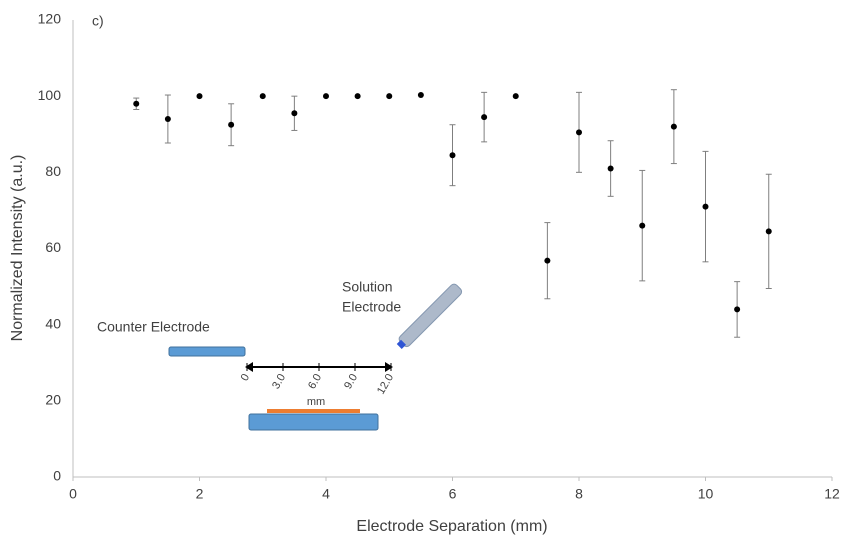 Image resolution: width=847 pixels, height=544 pixels. What do you see at coordinates (73, 494) in the screenshot?
I see `x-tick-label: 0` at bounding box center [73, 494].